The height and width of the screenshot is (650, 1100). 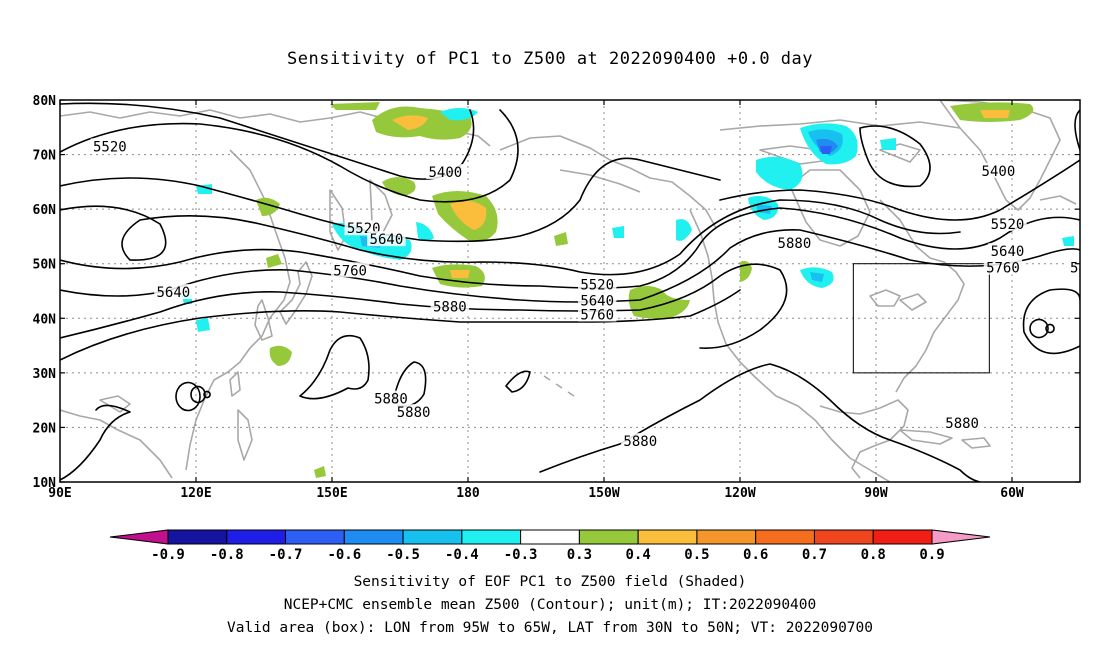 I want to click on colorbar-label: 0.4, so click(x=638, y=555).